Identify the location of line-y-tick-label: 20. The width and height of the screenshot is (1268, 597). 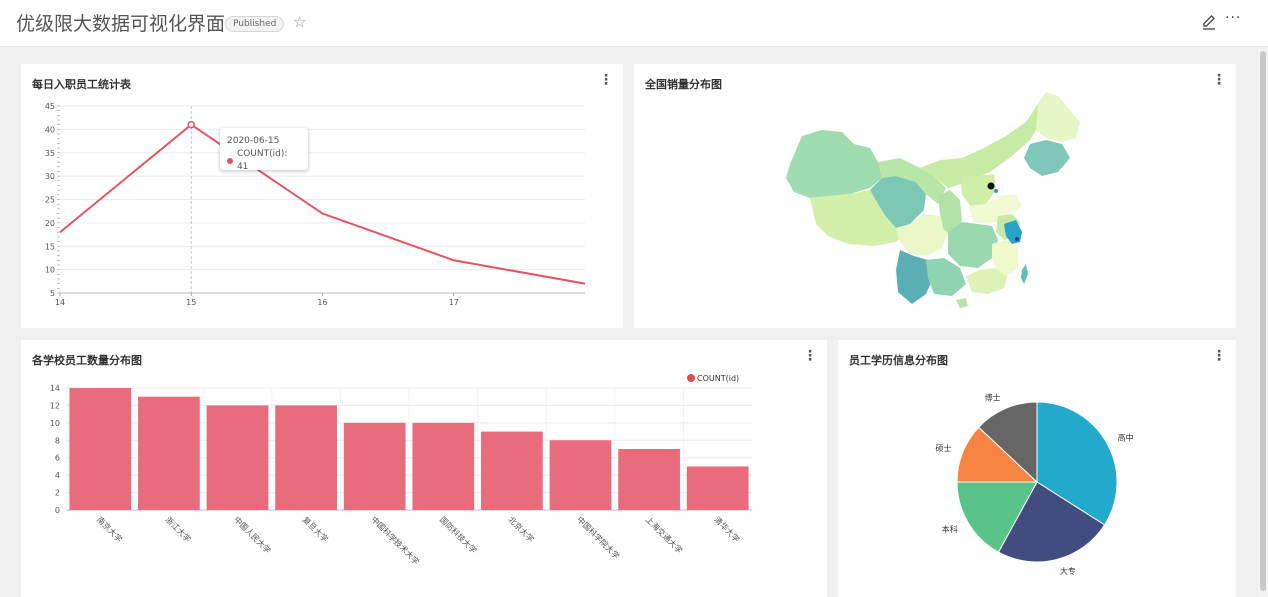
(50, 223).